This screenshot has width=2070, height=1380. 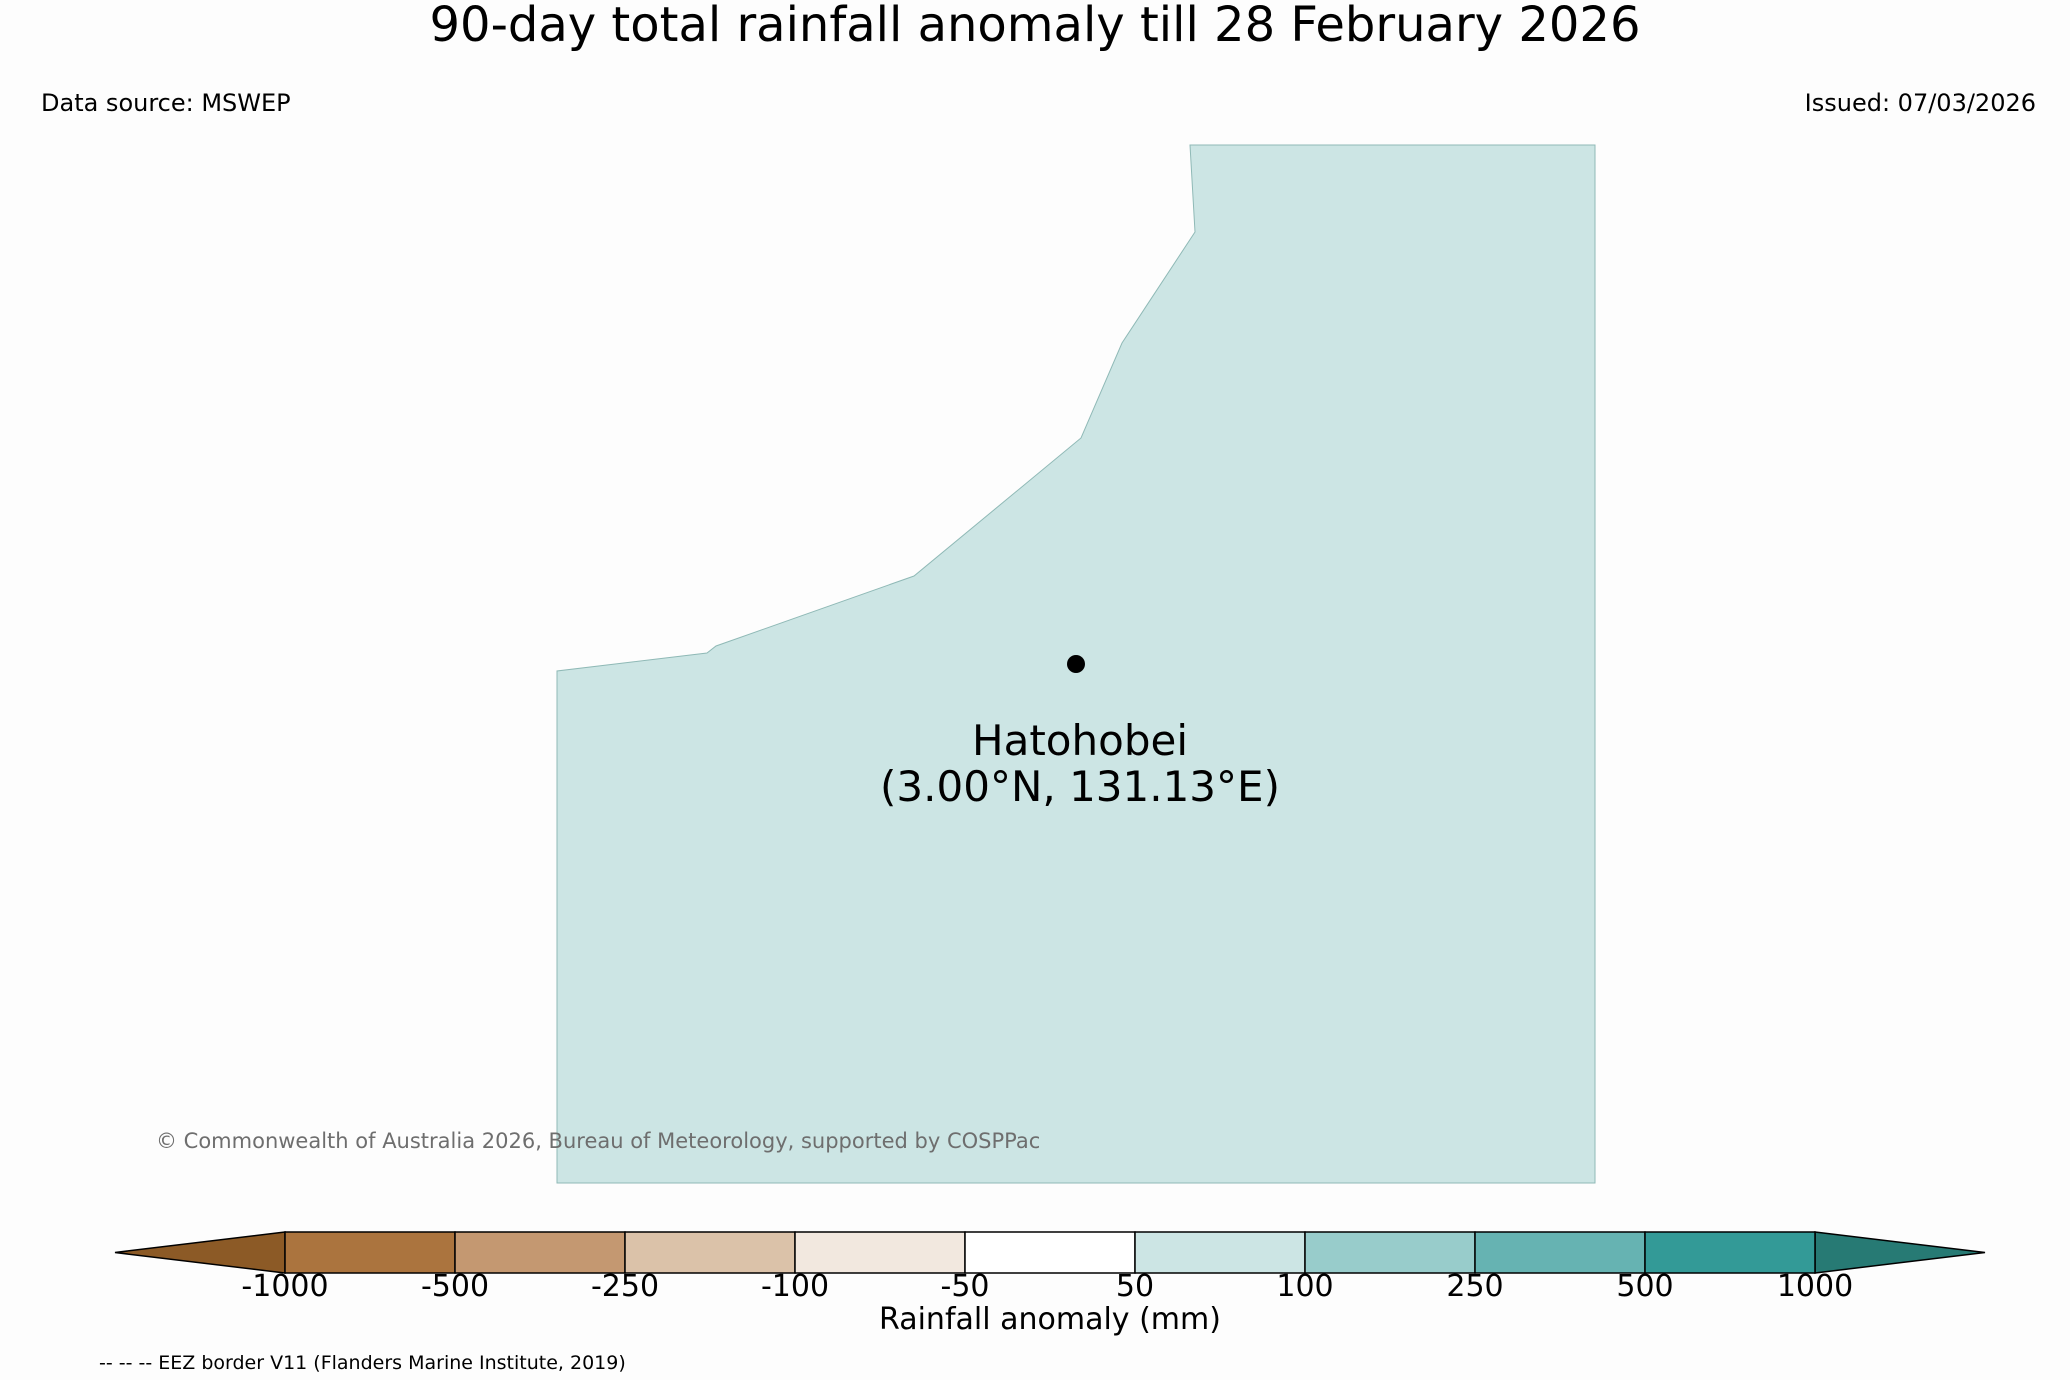 I want to click on colorbar-tick-label: -500, so click(x=455, y=1286).